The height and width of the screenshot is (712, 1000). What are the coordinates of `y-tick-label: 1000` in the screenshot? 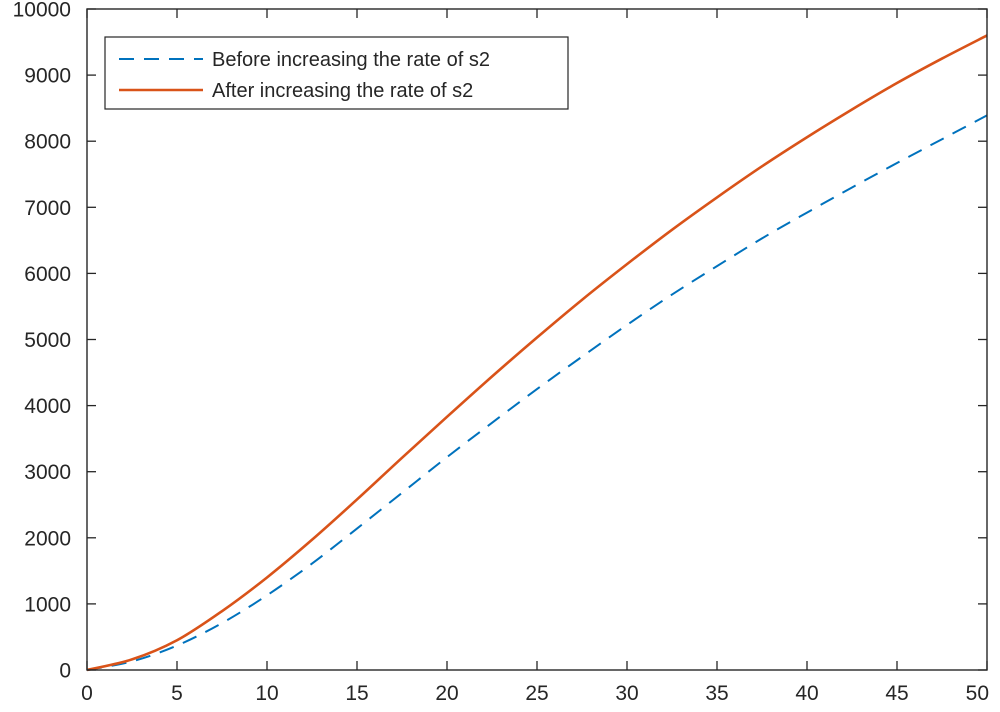 It's located at (47, 604).